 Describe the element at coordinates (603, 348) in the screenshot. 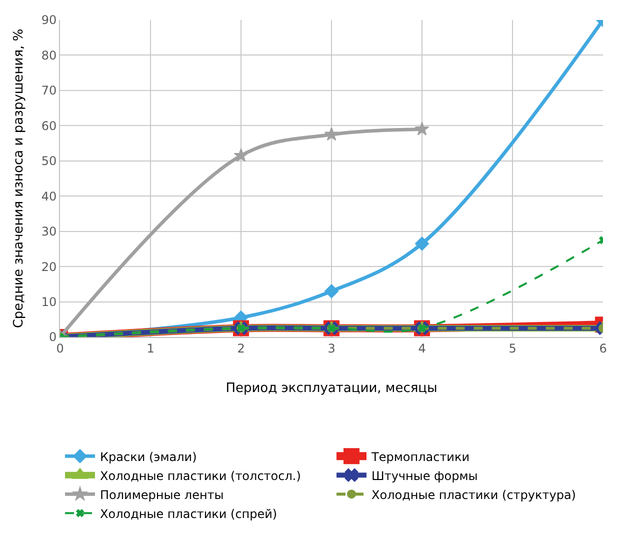

I see `x-tick-label: 6` at that location.